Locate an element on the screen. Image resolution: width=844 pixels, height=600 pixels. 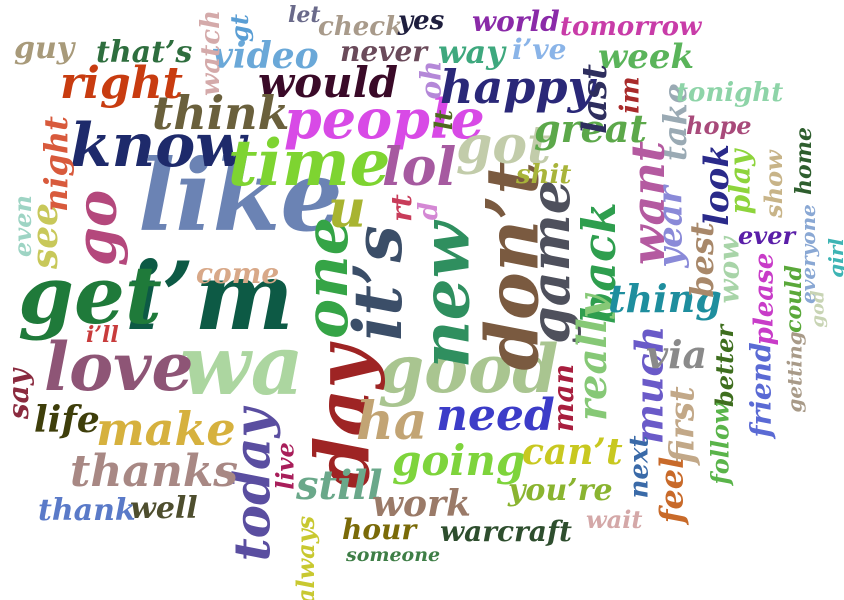
word-never: never is located at coordinates (384, 51).